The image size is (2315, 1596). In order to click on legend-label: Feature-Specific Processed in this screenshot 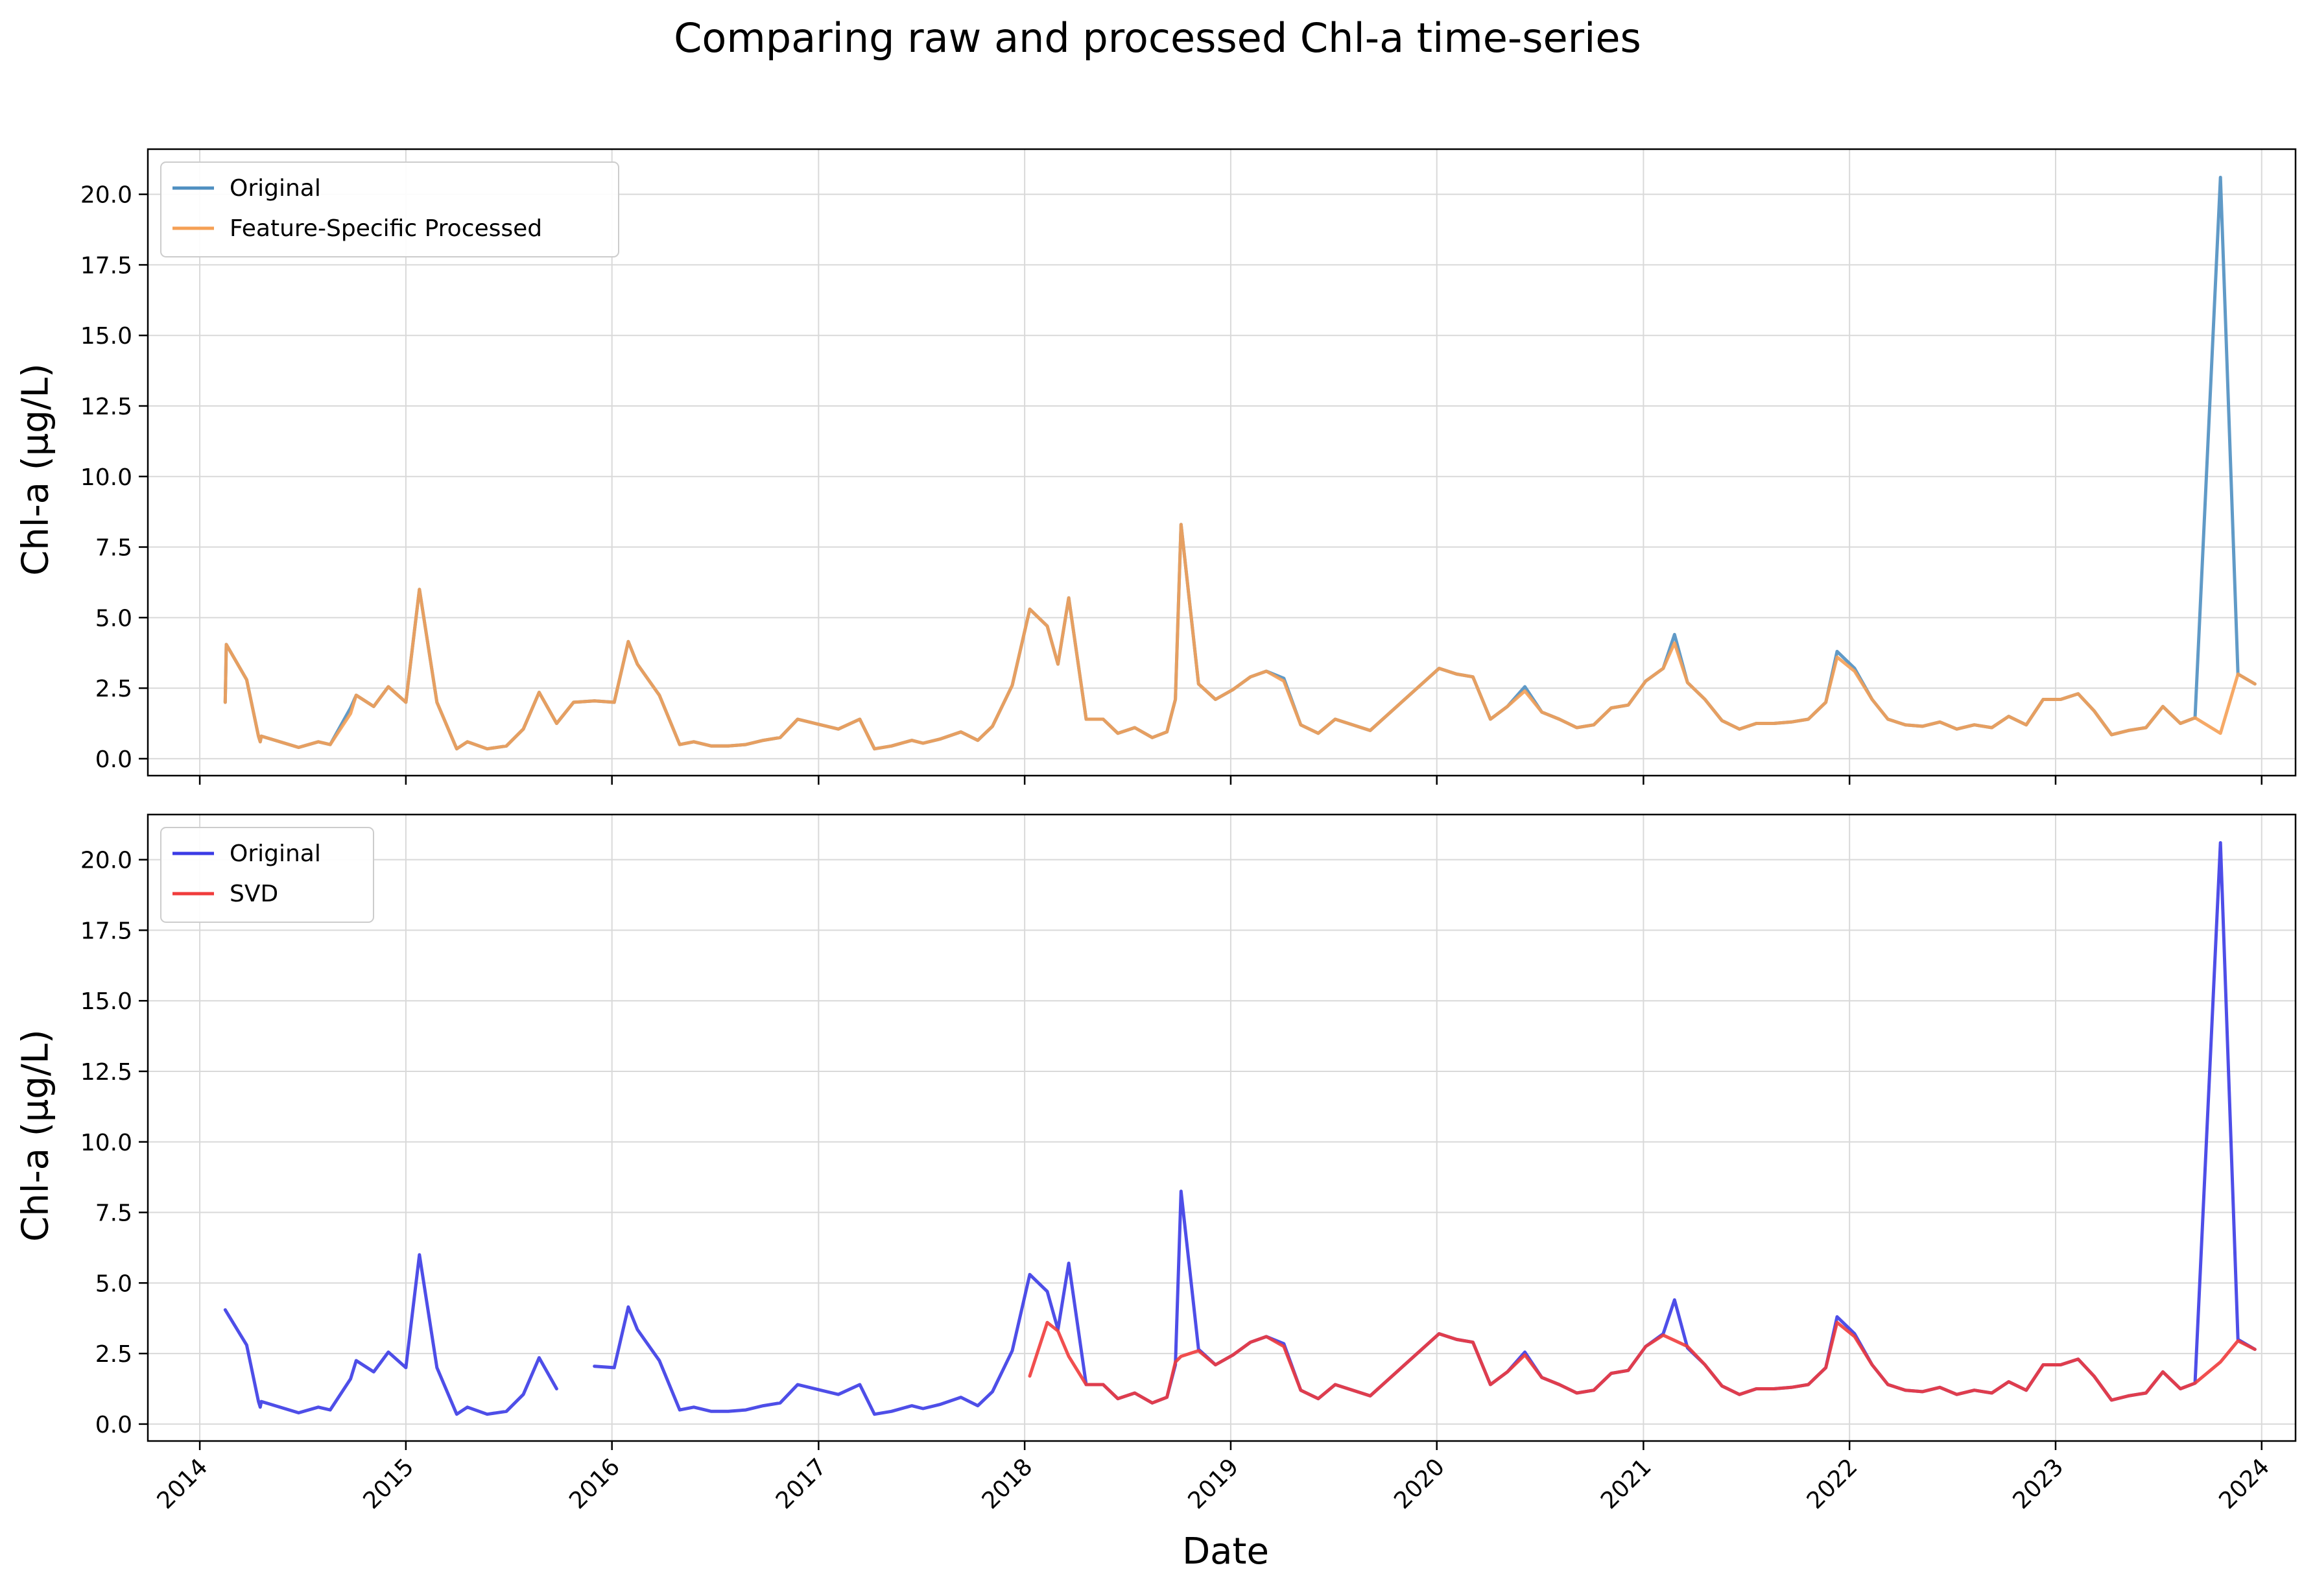, I will do `click(386, 228)`.